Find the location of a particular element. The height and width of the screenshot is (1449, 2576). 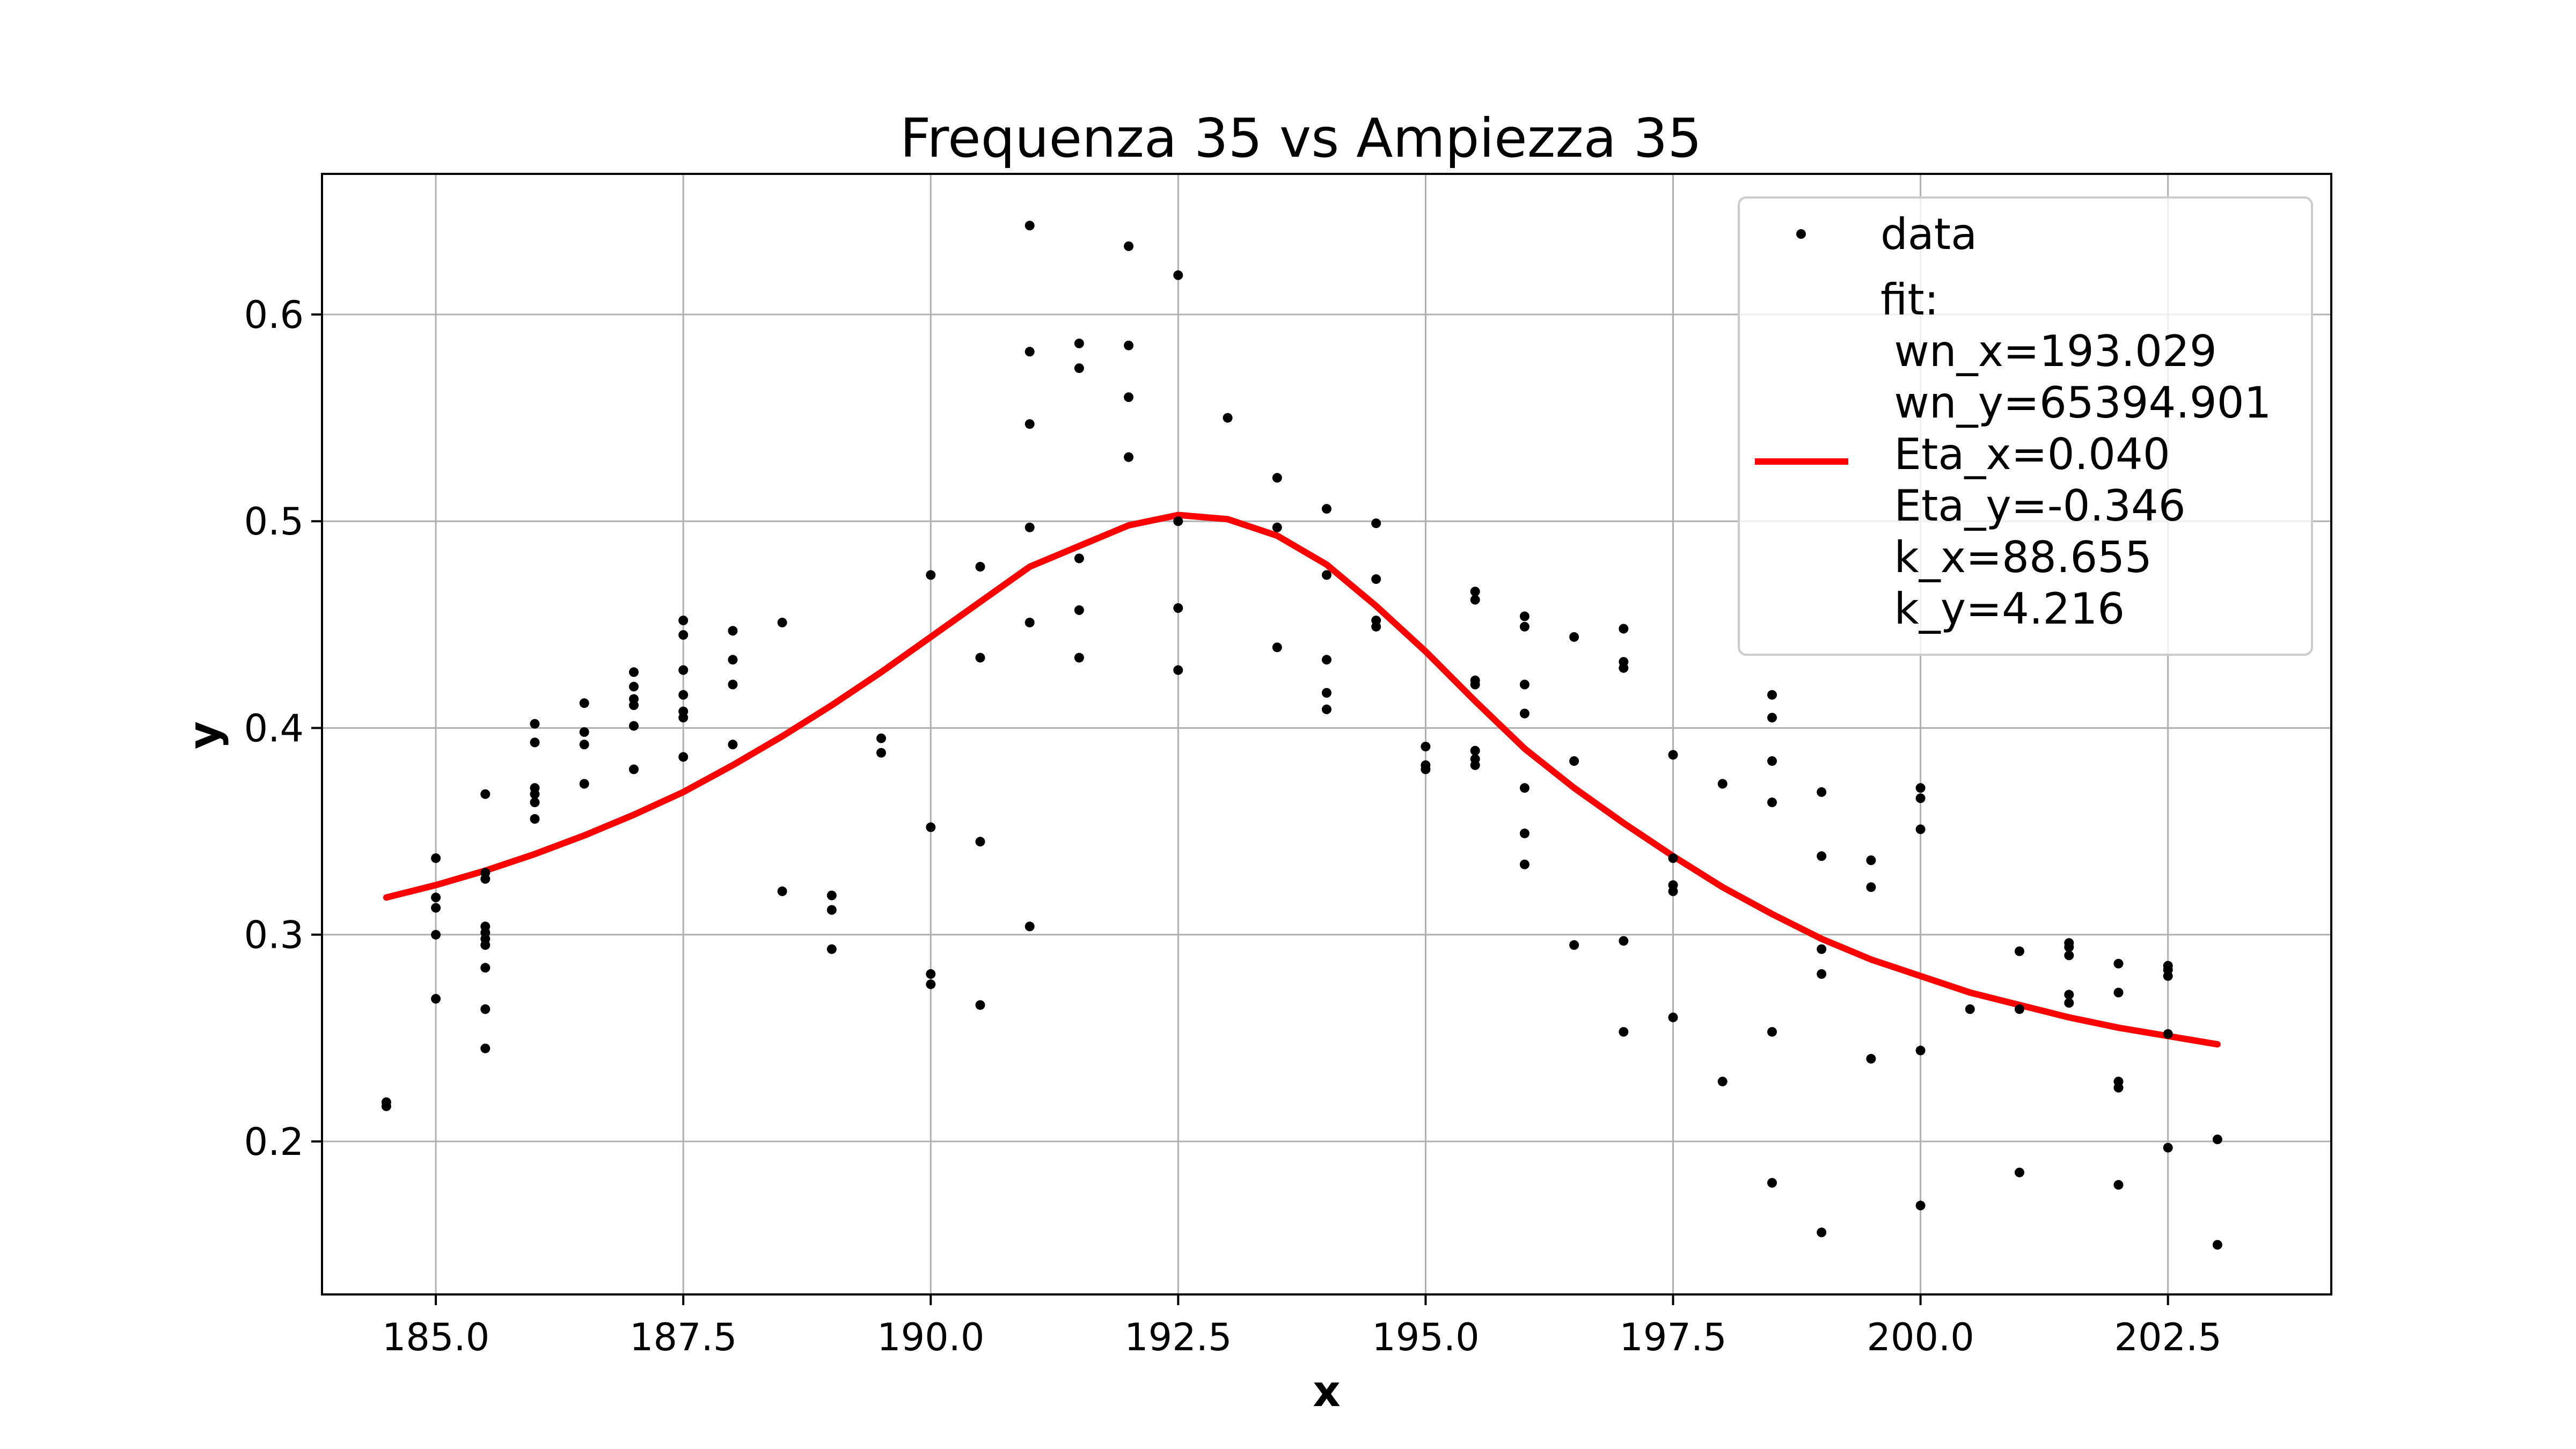

x-tick-label: 187.5 is located at coordinates (683, 1337).